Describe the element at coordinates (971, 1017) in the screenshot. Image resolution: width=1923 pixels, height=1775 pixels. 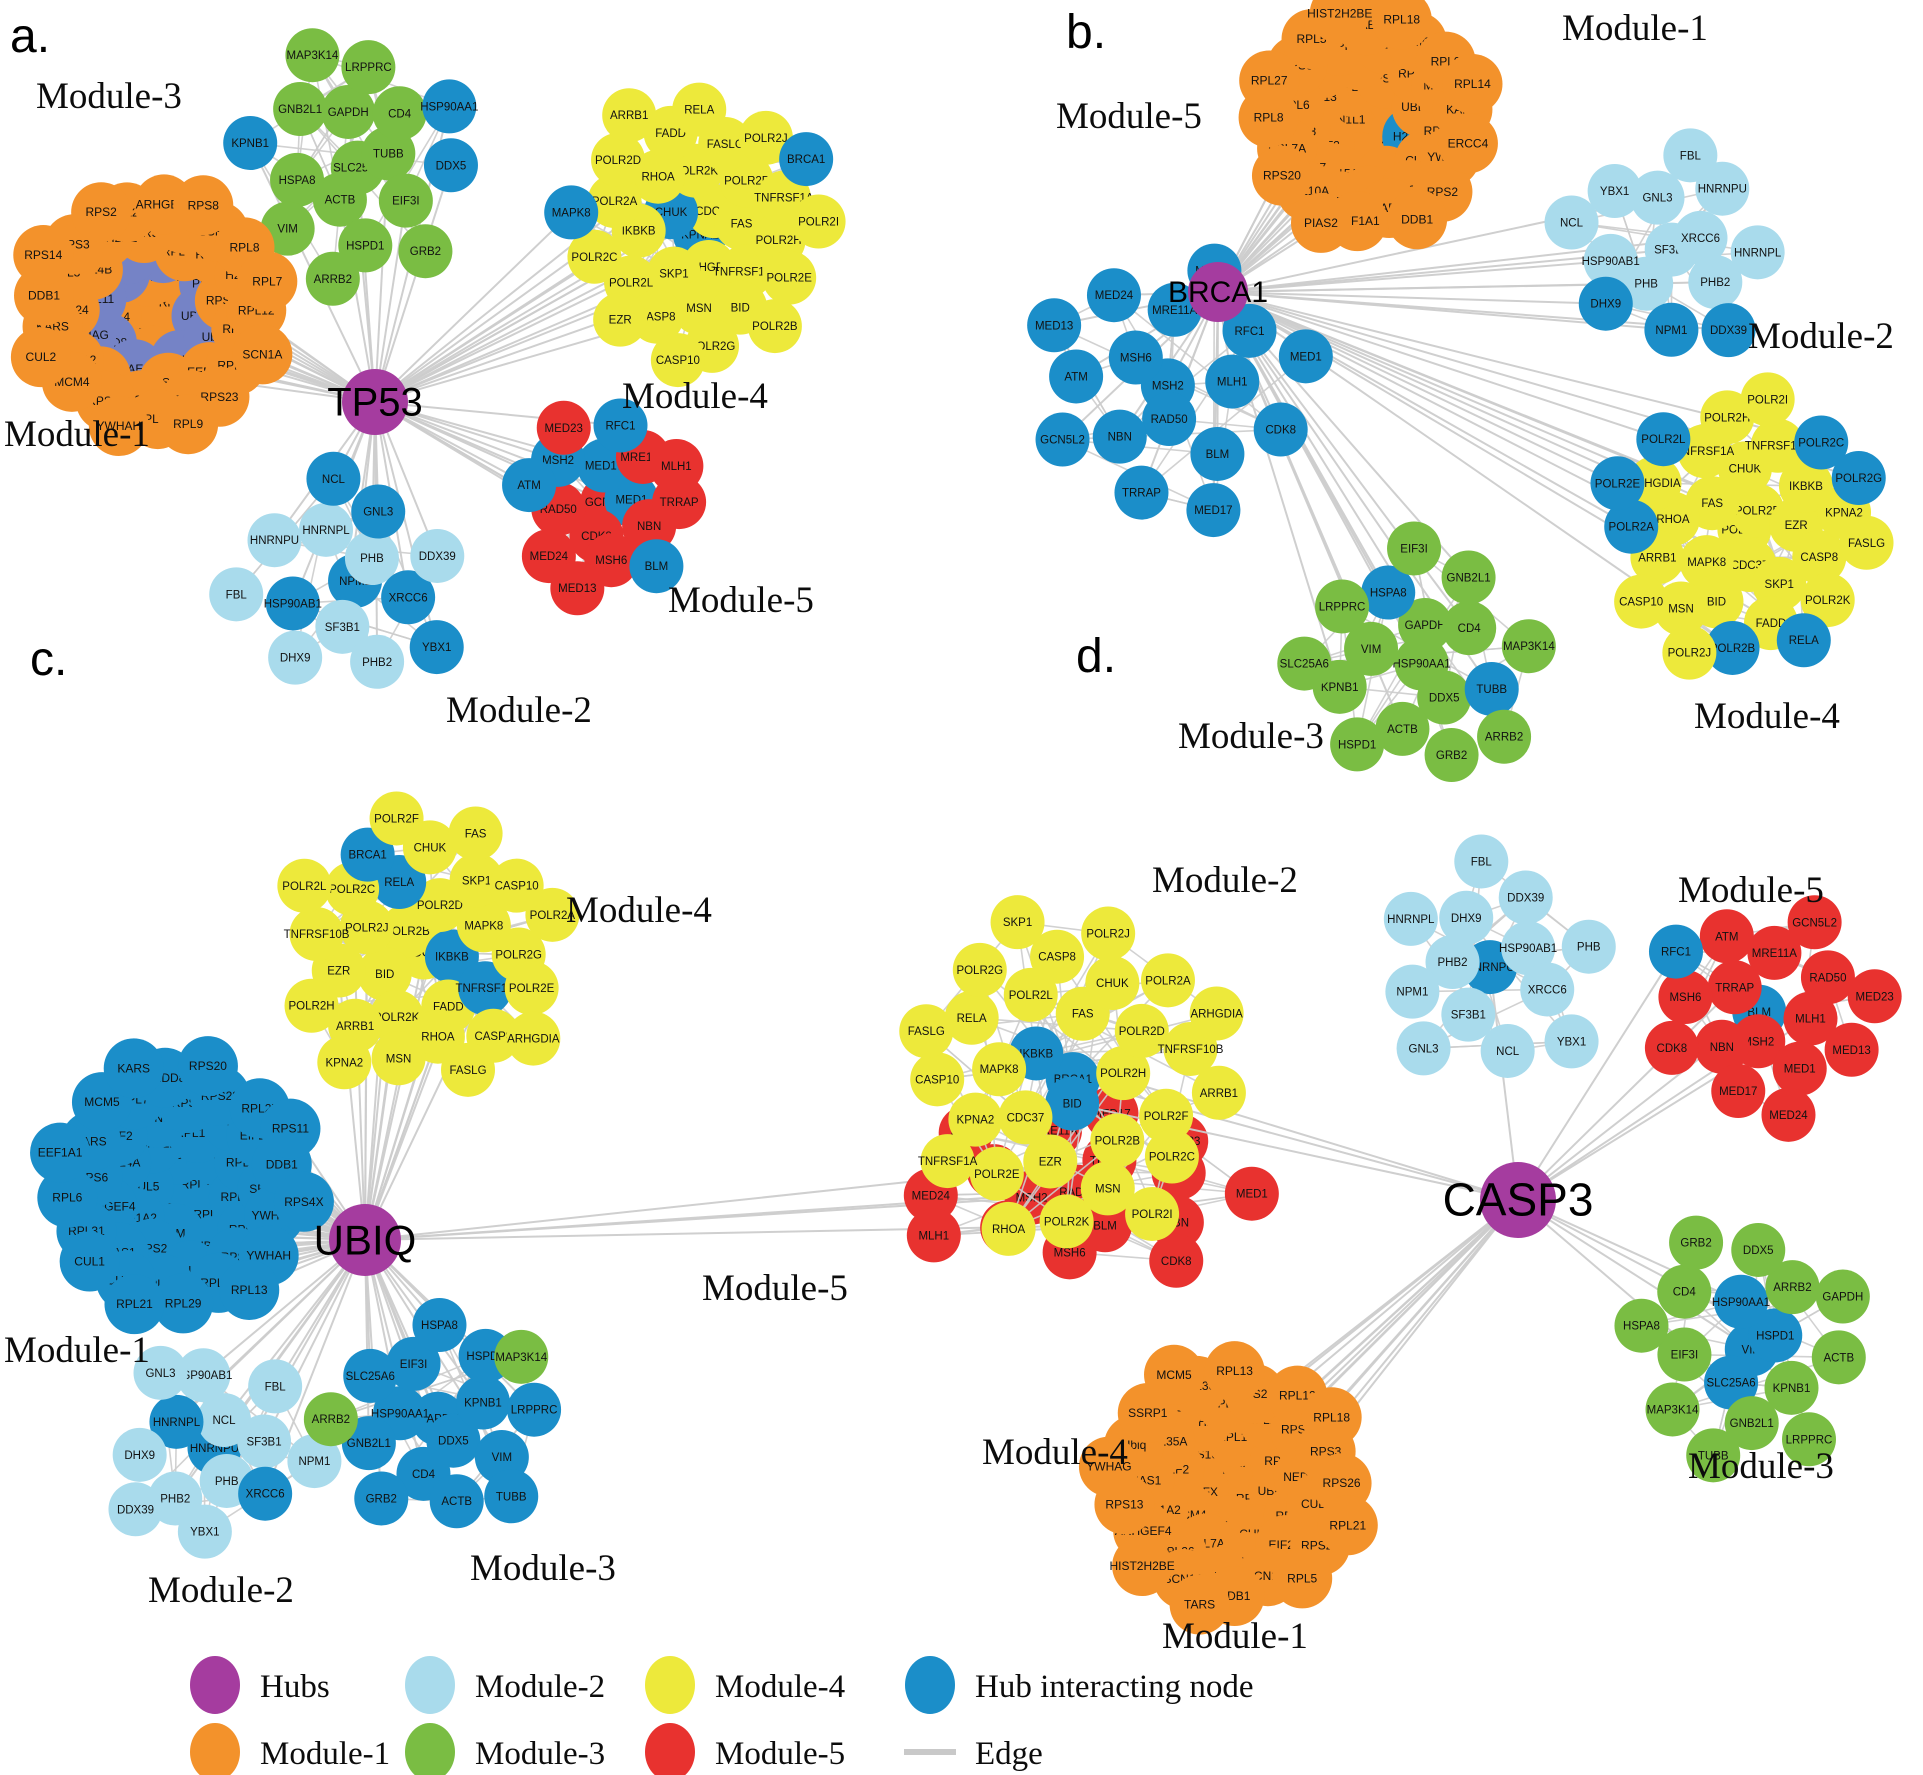
I see `node-RELA` at that location.